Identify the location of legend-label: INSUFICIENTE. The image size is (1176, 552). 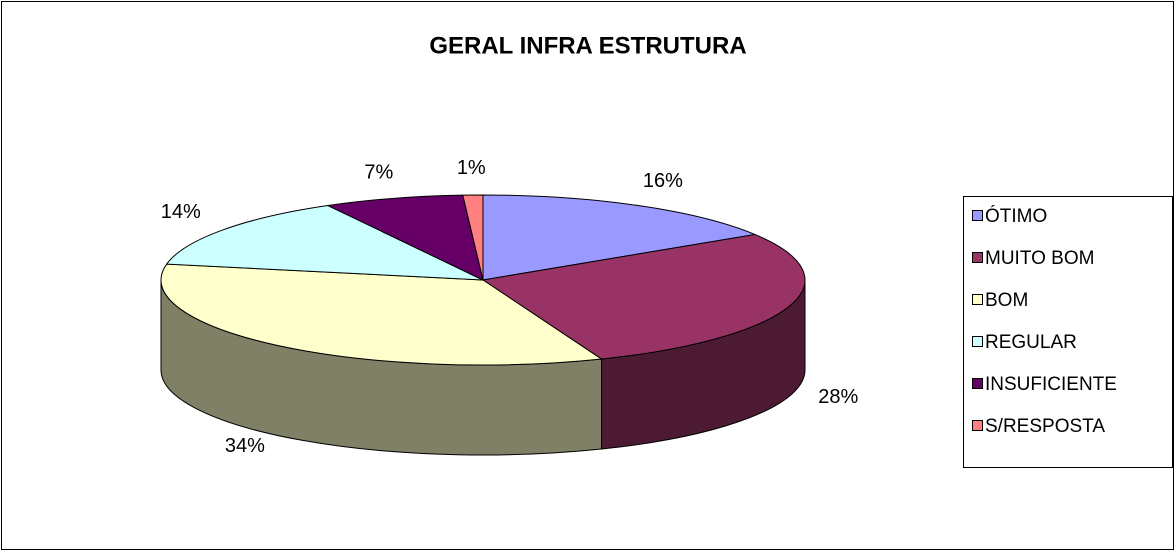
(1051, 384).